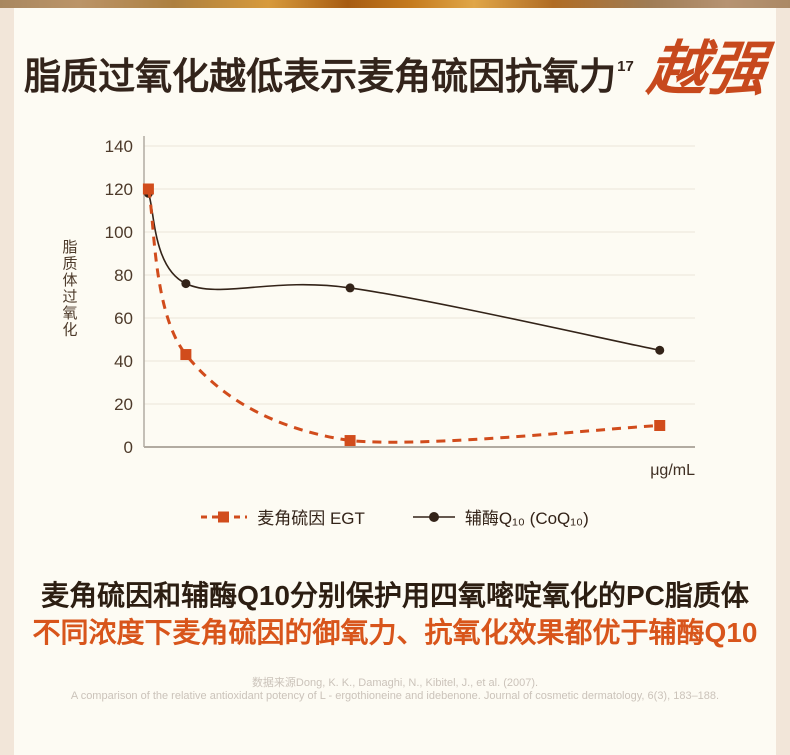  I want to click on legend-marker-egt-dashed-square-icon, so click(224, 516).